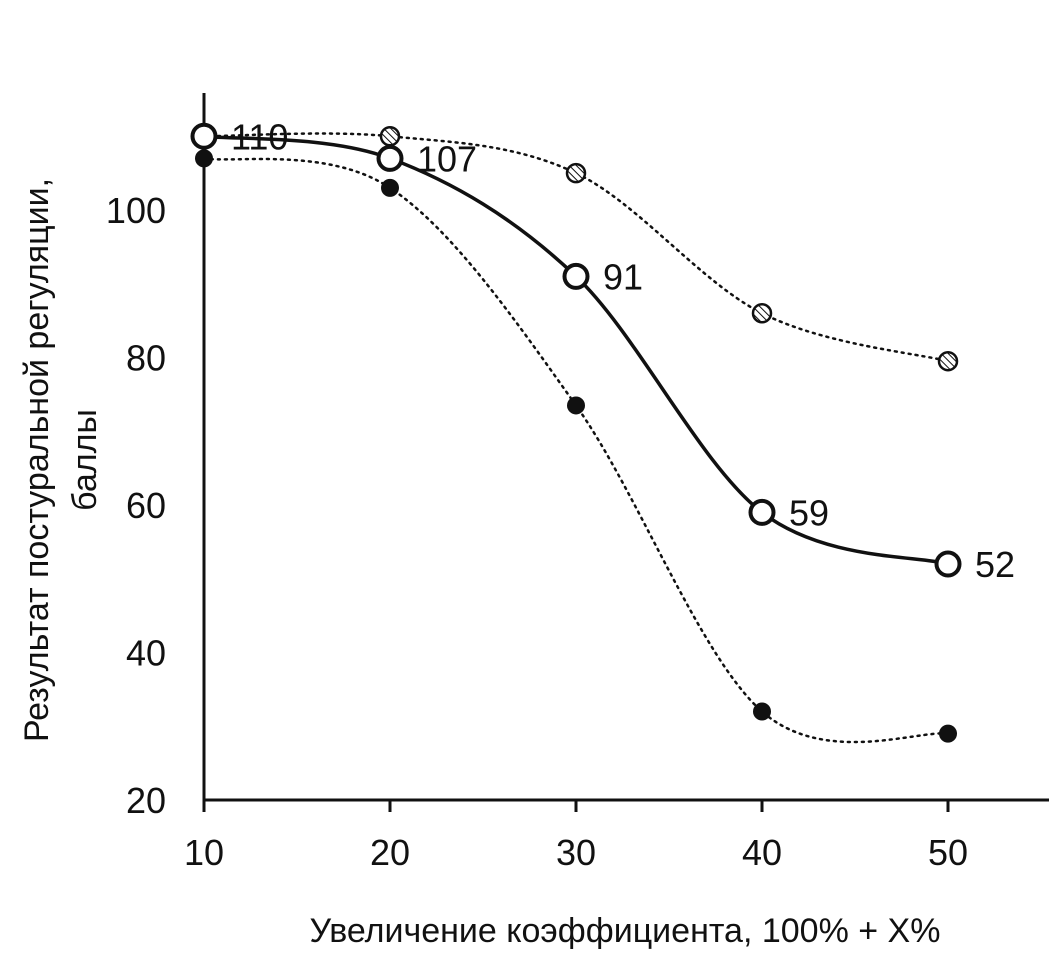 The image size is (1050, 971). I want to click on data-label: 52, so click(995, 564).